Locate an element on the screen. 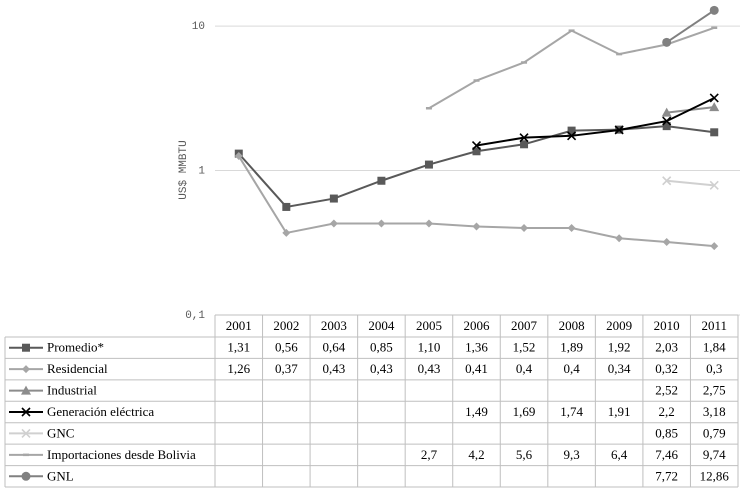  table-value: 9,74 is located at coordinates (714, 454).